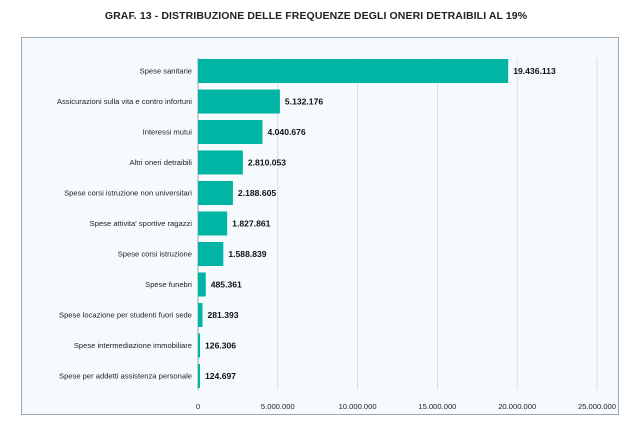  What do you see at coordinates (155, 254) in the screenshot?
I see `category-label: Spese corsi istruzione` at bounding box center [155, 254].